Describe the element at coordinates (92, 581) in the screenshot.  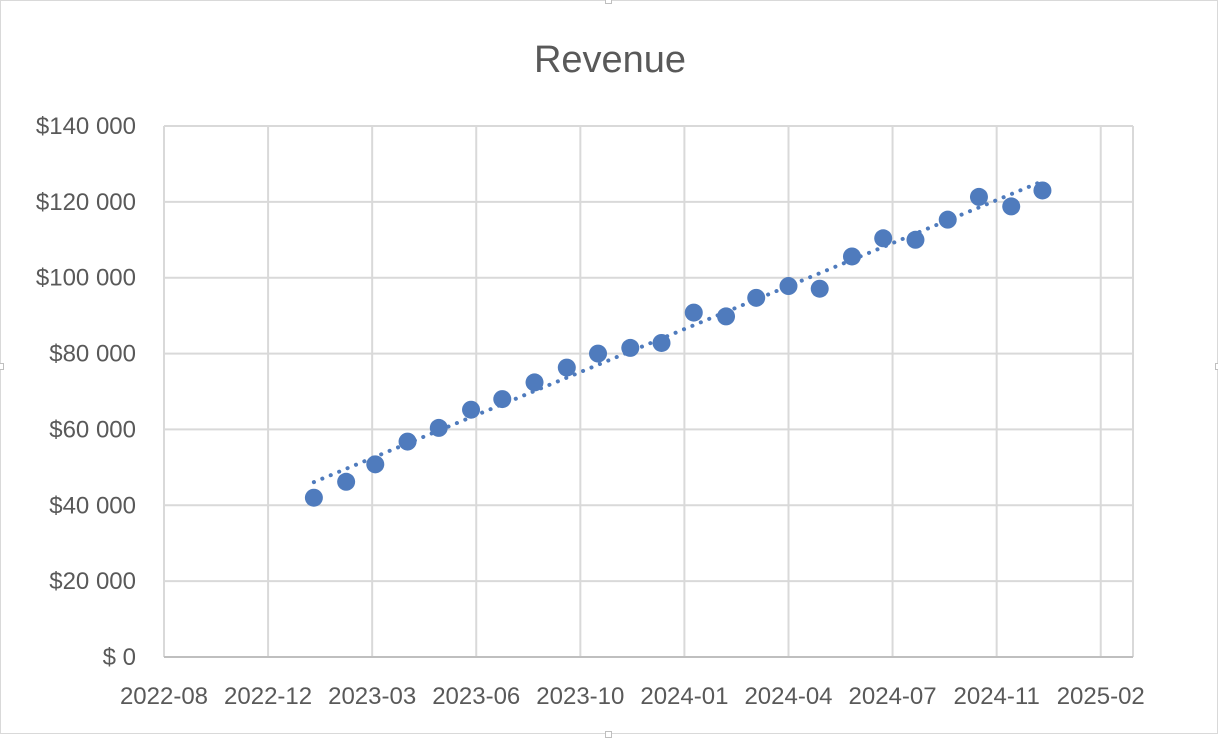
I see `y-tick-label: $20 000` at that location.